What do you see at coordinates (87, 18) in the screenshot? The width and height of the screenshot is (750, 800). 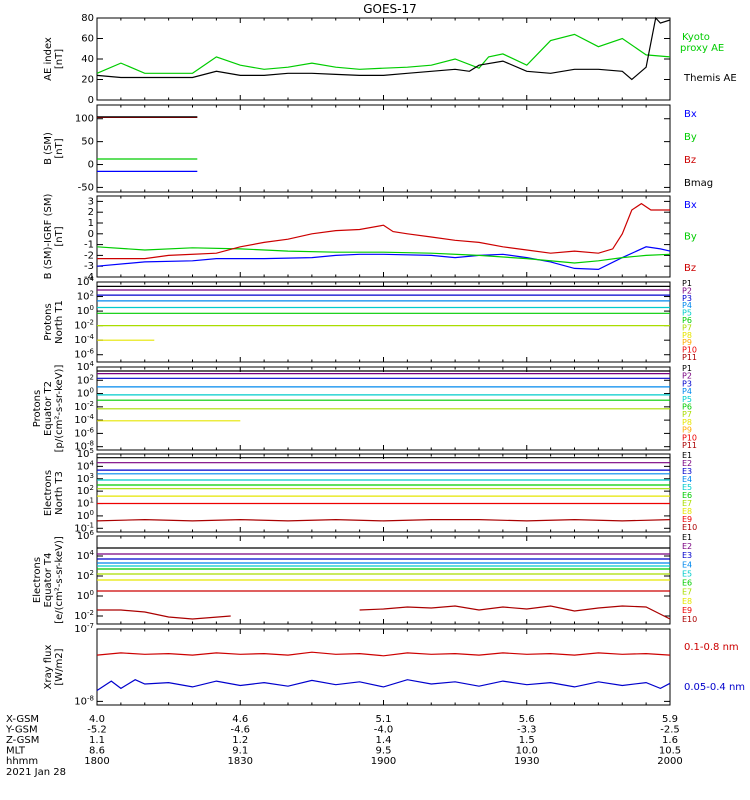 I see `y-tick-label: 80` at bounding box center [87, 18].